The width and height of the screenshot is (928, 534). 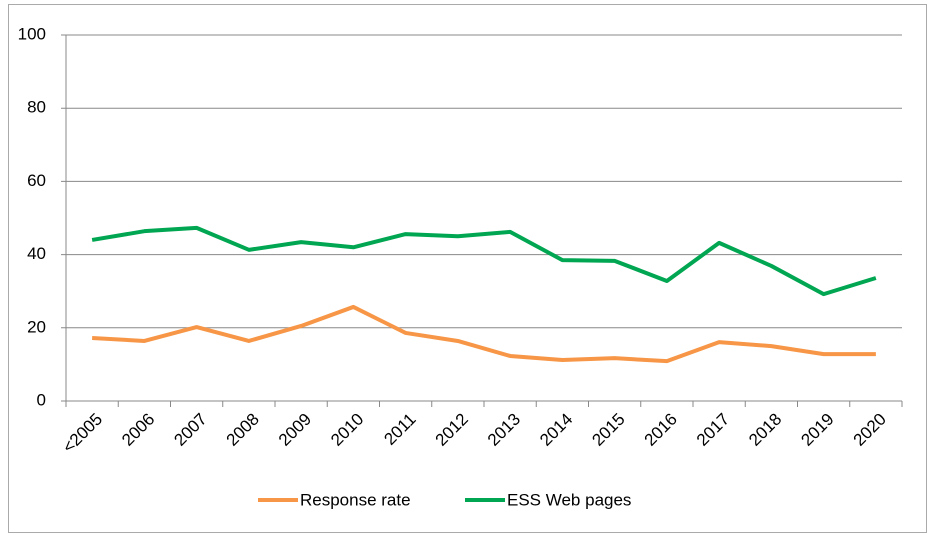 I want to click on x-tick-label: 2007, so click(x=190, y=430).